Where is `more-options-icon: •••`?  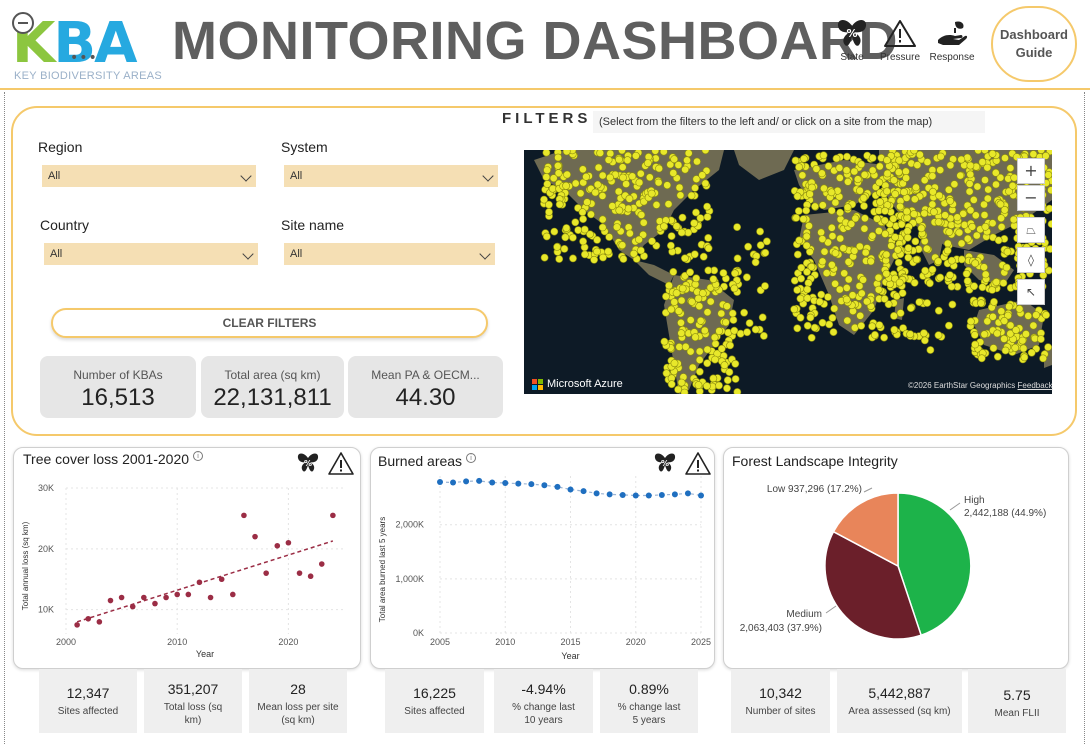 more-options-icon: ••• is located at coordinates (84, 58).